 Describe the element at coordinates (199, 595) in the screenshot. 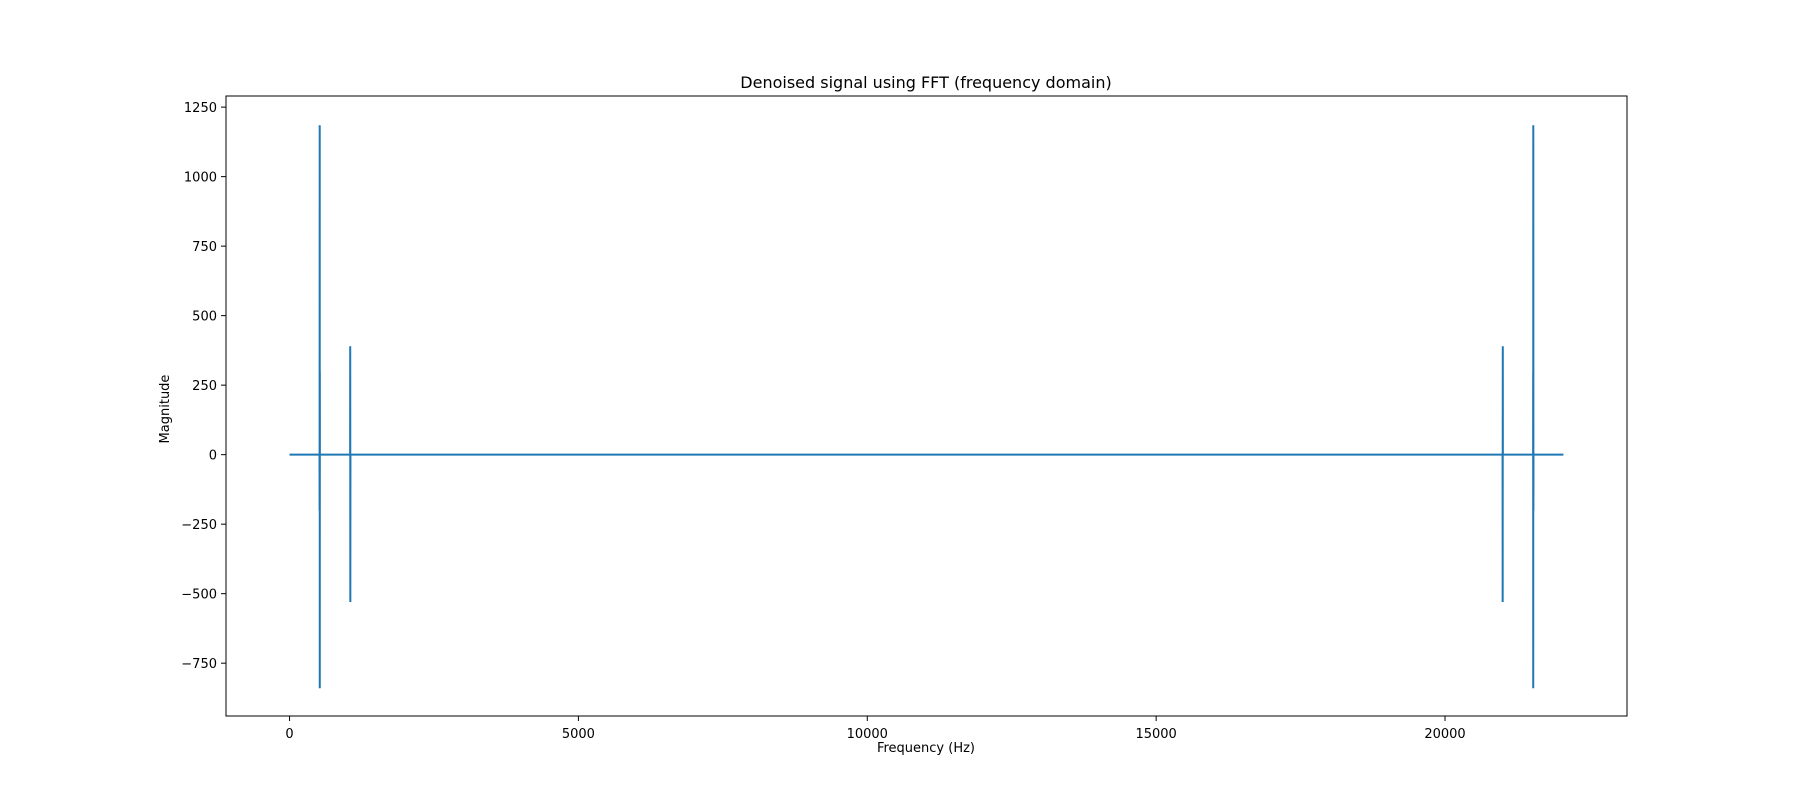

I see `y-tick-label: −500` at that location.